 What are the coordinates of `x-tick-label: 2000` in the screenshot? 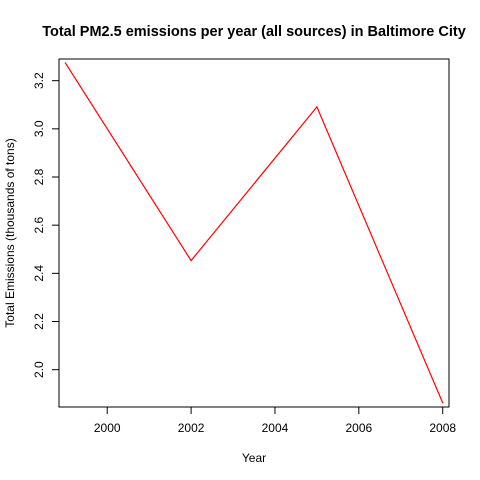 It's located at (107, 428).